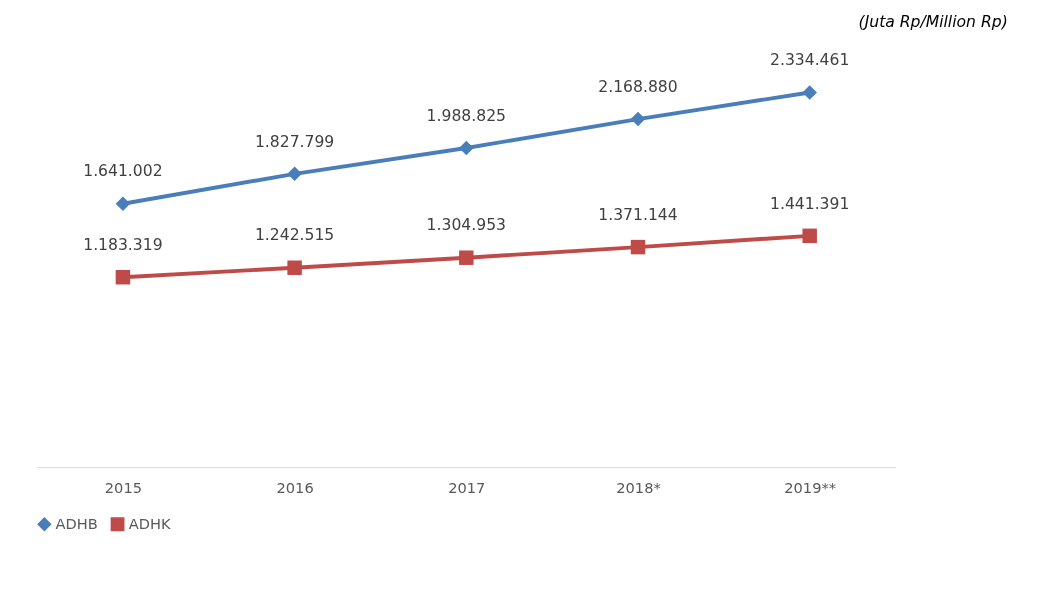 Image resolution: width=1037 pixels, height=593 pixels. What do you see at coordinates (466, 225) in the screenshot?
I see `data-label: 1.304.953` at bounding box center [466, 225].